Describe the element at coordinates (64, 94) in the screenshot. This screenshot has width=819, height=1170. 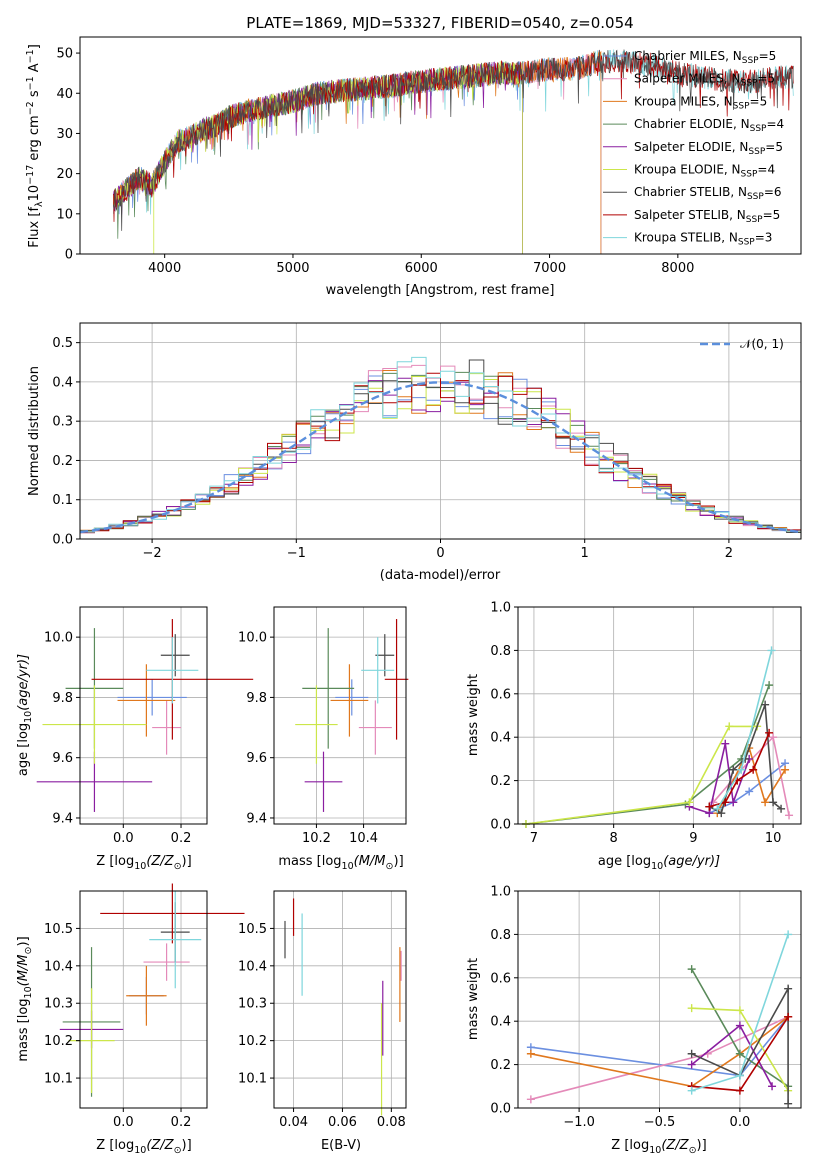
I see `y-tick-label: 40` at that location.